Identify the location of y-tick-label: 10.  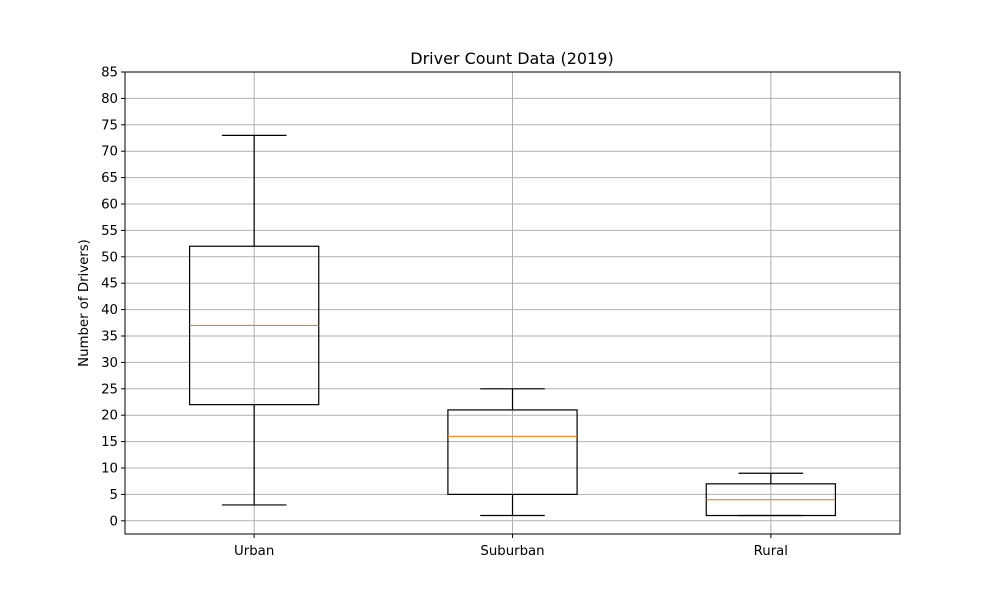
(109, 469).